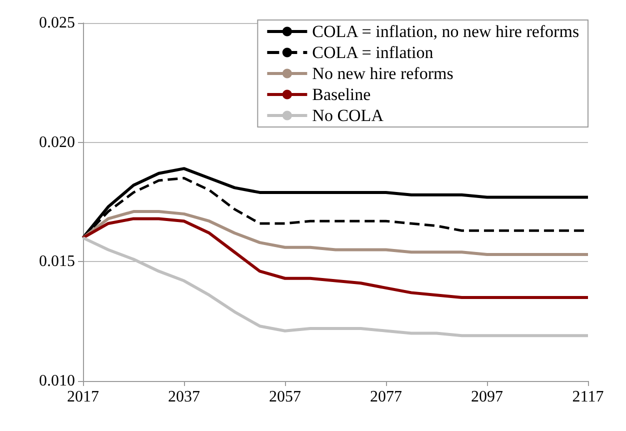 The image size is (626, 431). What do you see at coordinates (285, 397) in the screenshot?
I see `x-tick-label: 2057` at bounding box center [285, 397].